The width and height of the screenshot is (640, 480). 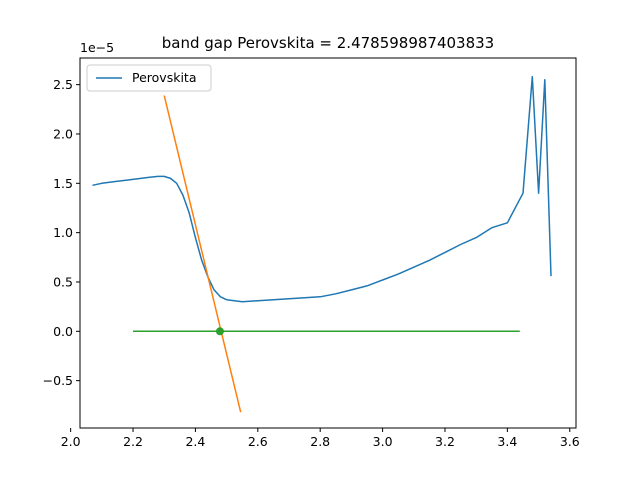 What do you see at coordinates (328, 43) in the screenshot?
I see `chart-title: band gap Perovskita = 2.478598987403833` at bounding box center [328, 43].